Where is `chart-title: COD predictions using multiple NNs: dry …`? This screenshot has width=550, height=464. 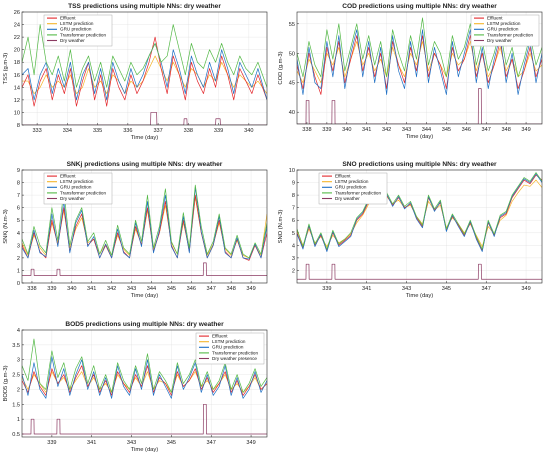
chart-title: COD predictions using multiple NNs: dry … is located at coordinates (419, 6).